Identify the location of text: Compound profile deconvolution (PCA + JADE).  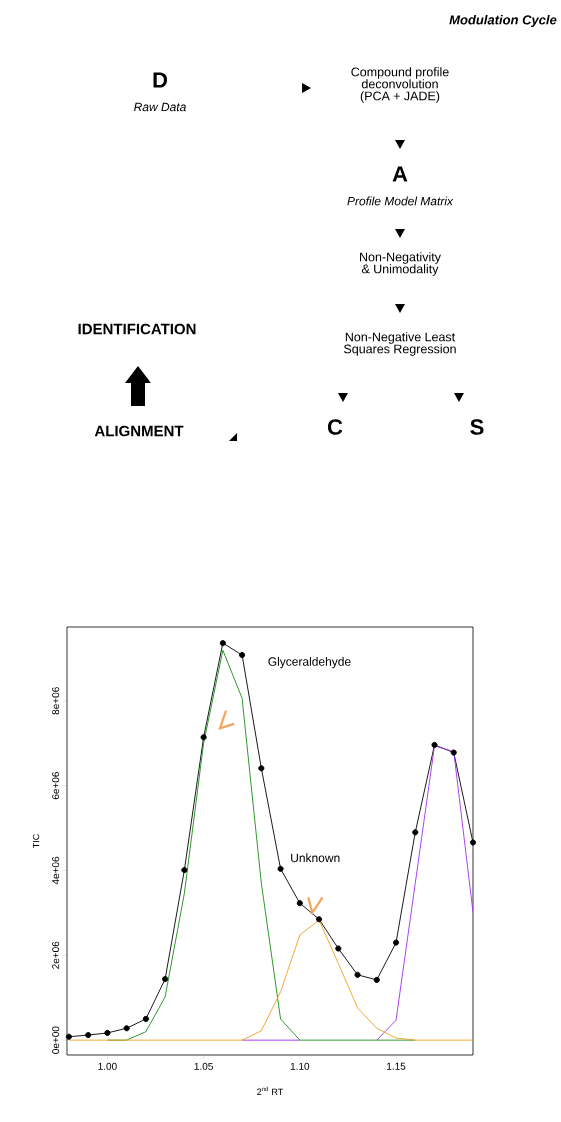
(400, 85).